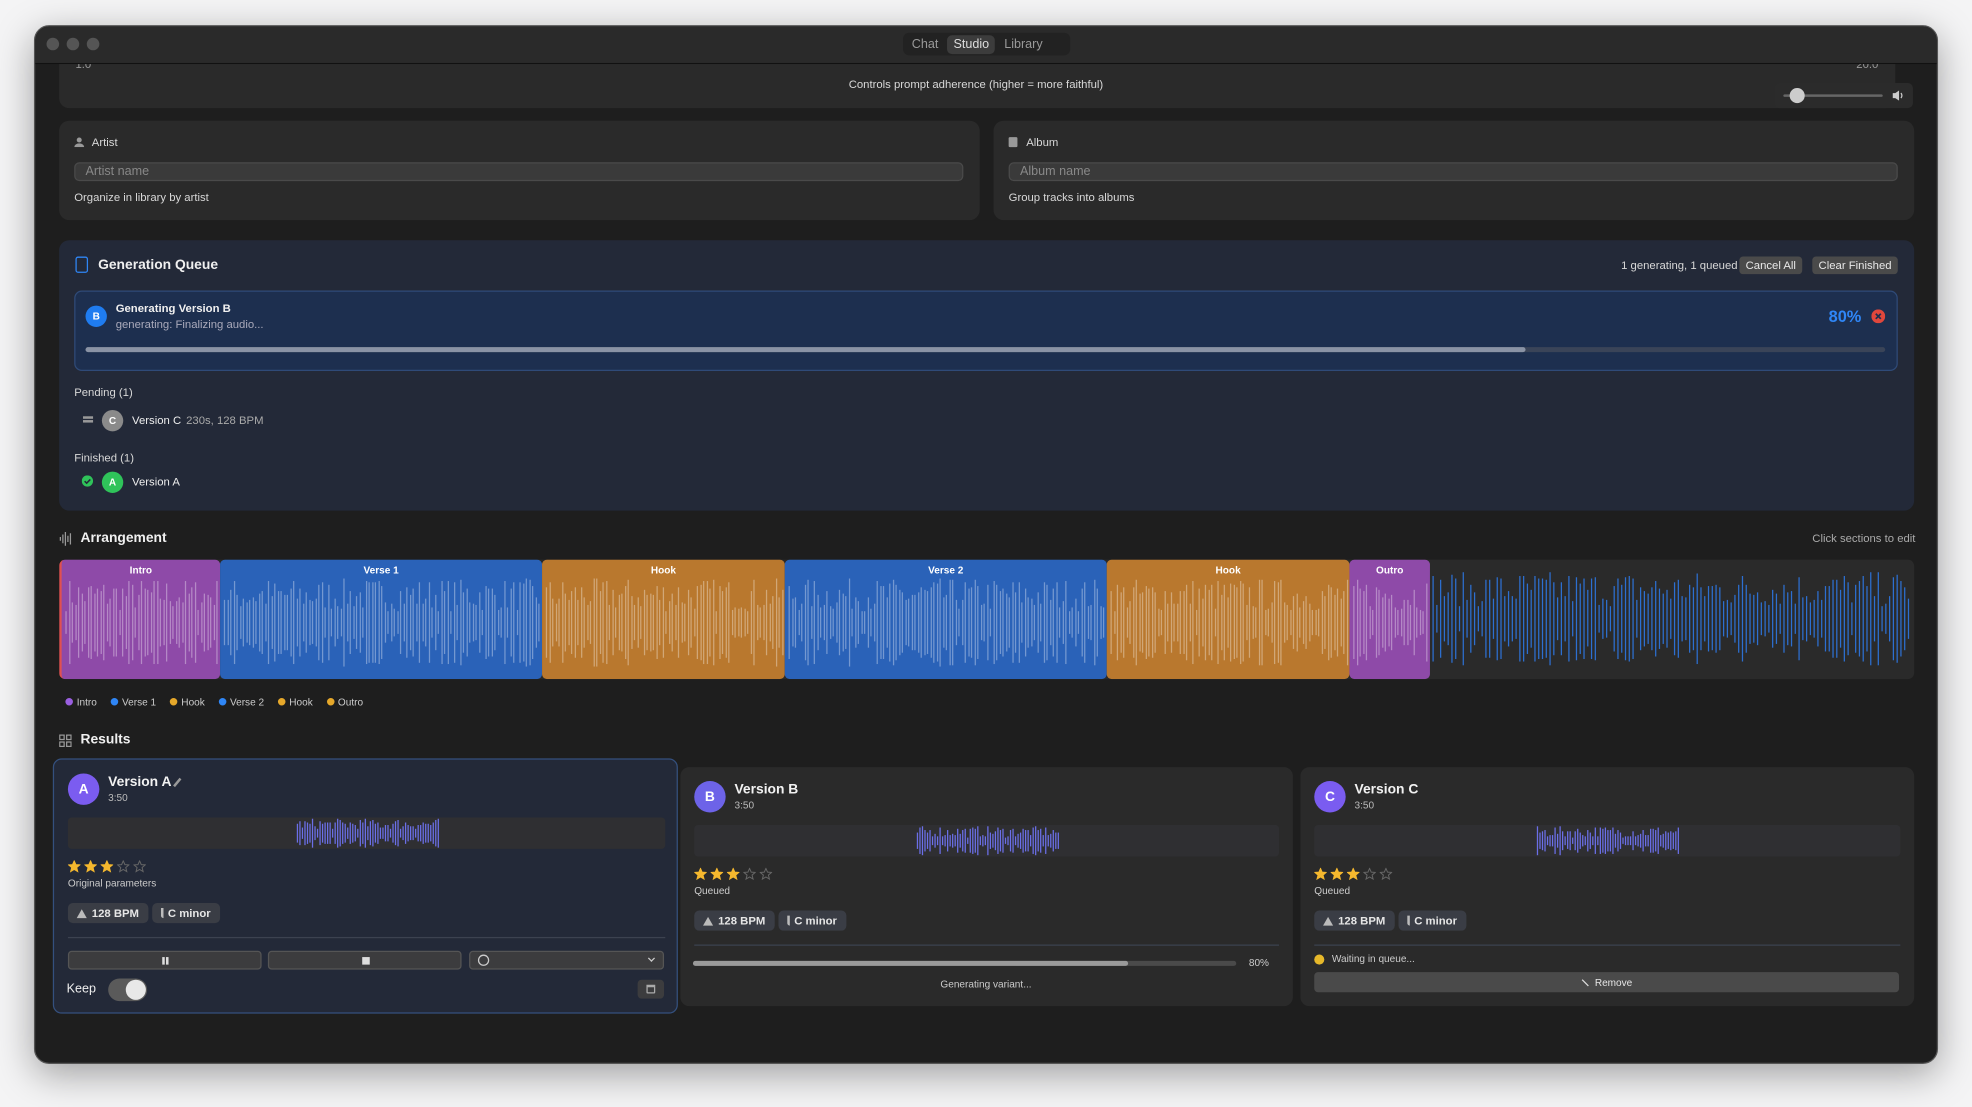 This screenshot has height=1107, width=1972. Describe the element at coordinates (381, 619) in the screenshot. I see `section: Verse 1` at that location.